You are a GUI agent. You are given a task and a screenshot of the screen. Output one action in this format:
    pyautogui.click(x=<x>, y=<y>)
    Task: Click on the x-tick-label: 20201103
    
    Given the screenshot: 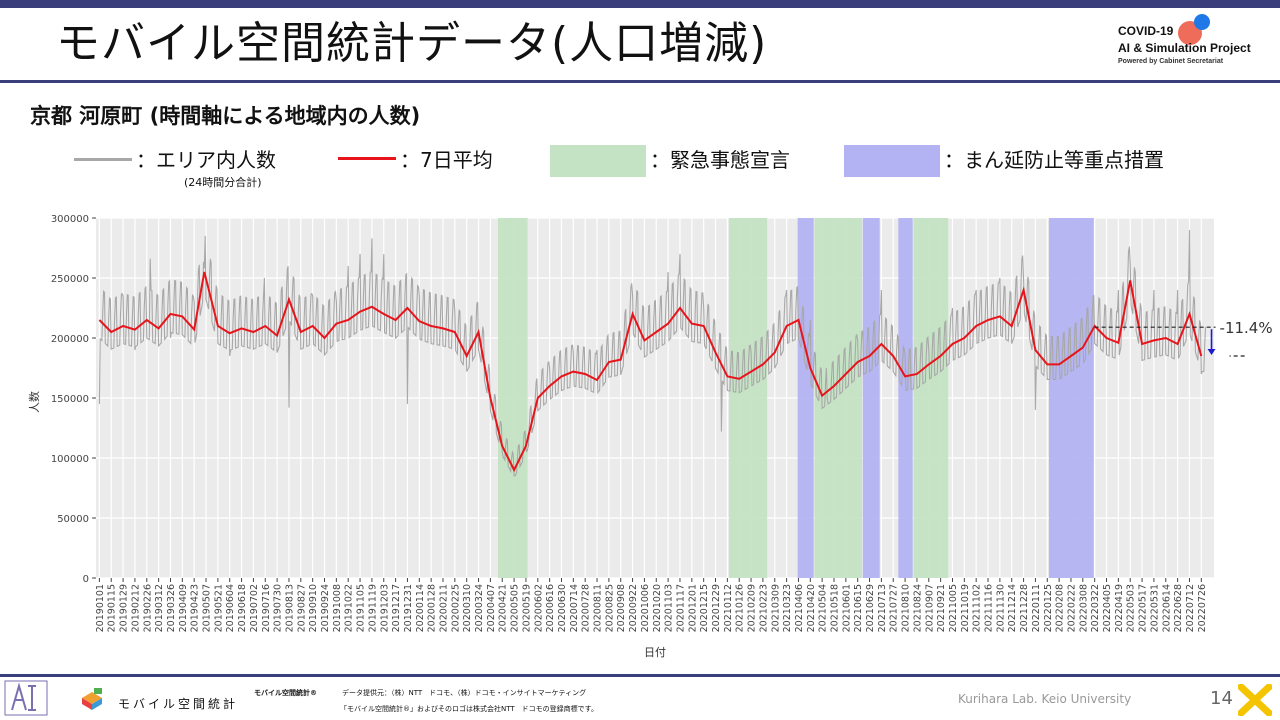 What is the action you would take?
    pyautogui.click(x=669, y=608)
    